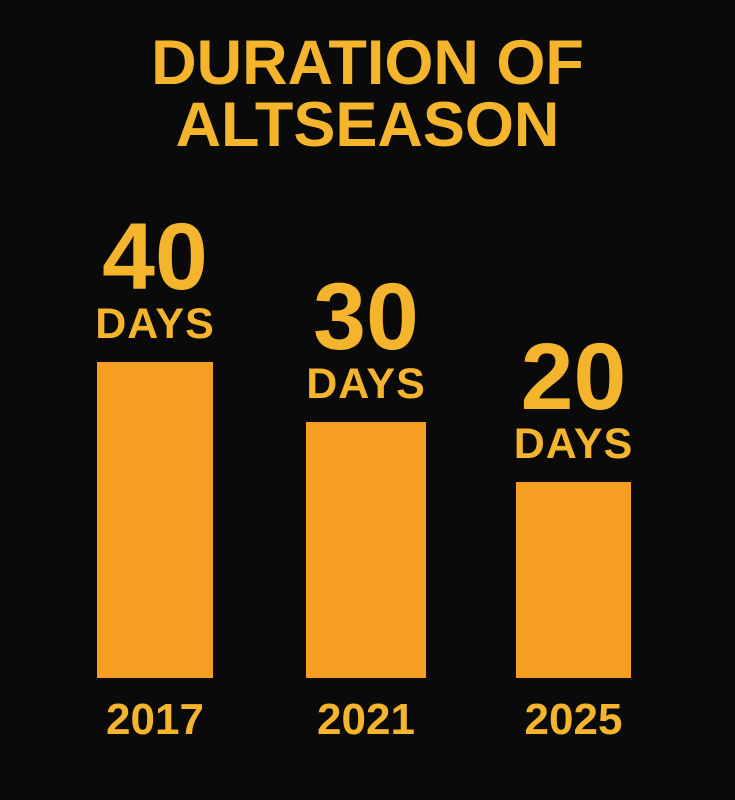  I want to click on year-label-2017: 2017, so click(155, 719).